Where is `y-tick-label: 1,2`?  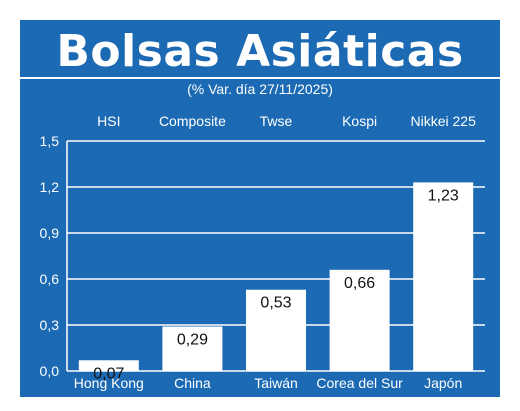
y-tick-label: 1,2 is located at coordinates (50, 187).